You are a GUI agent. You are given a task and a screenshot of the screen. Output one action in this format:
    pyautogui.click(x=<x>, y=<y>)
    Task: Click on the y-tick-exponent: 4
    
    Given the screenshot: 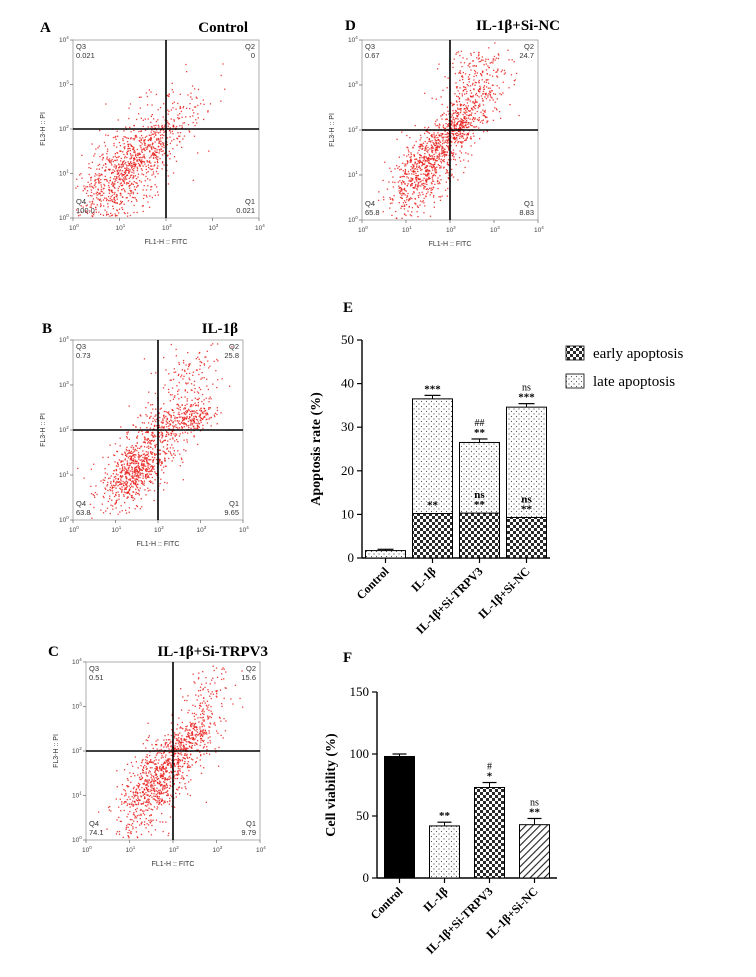 What is the action you would take?
    pyautogui.click(x=67, y=337)
    